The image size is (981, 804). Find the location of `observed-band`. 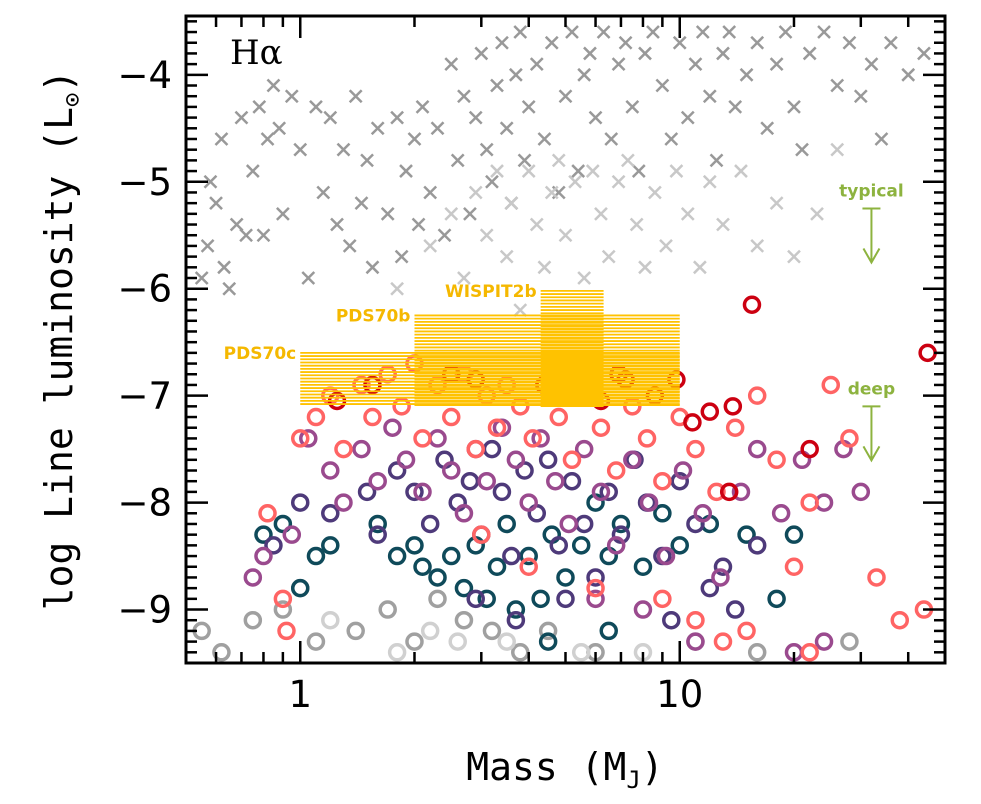

observed-band is located at coordinates (547, 360).